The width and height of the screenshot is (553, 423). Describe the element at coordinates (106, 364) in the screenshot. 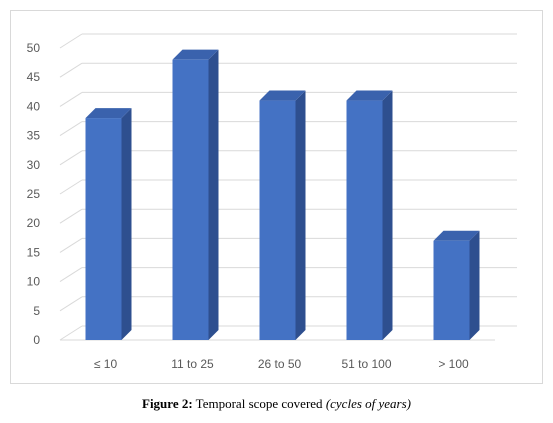

I see `x-tick-label: ≤ 10` at that location.